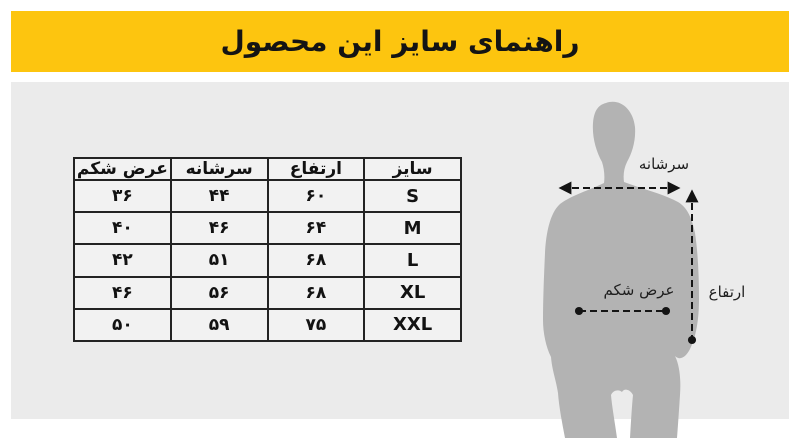  I want to click on cell-shoulder: ۵۱, so click(219, 260).